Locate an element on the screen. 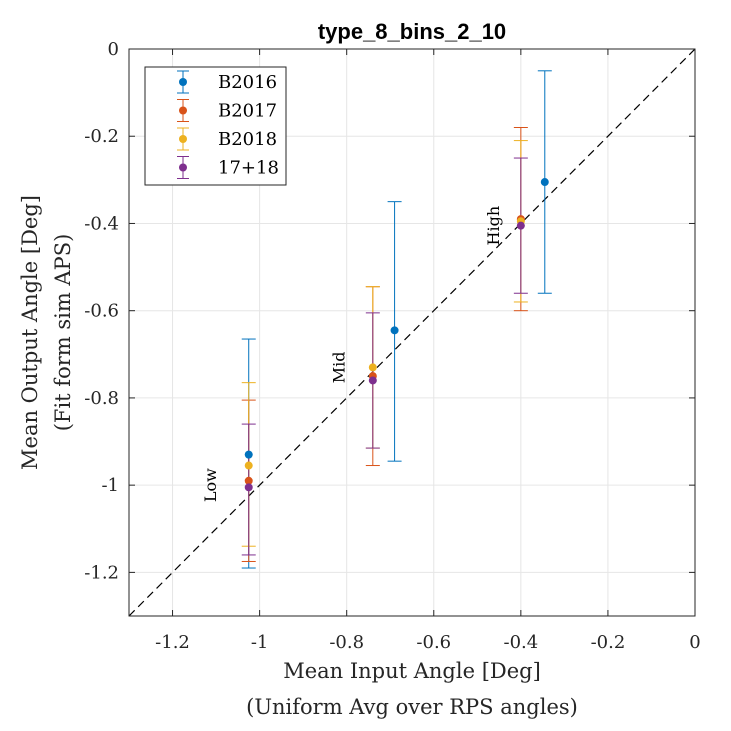 Image resolution: width=731 pixels, height=731 pixels. y-axis-label-line: (Fit form sim APS) is located at coordinates (63, 333).